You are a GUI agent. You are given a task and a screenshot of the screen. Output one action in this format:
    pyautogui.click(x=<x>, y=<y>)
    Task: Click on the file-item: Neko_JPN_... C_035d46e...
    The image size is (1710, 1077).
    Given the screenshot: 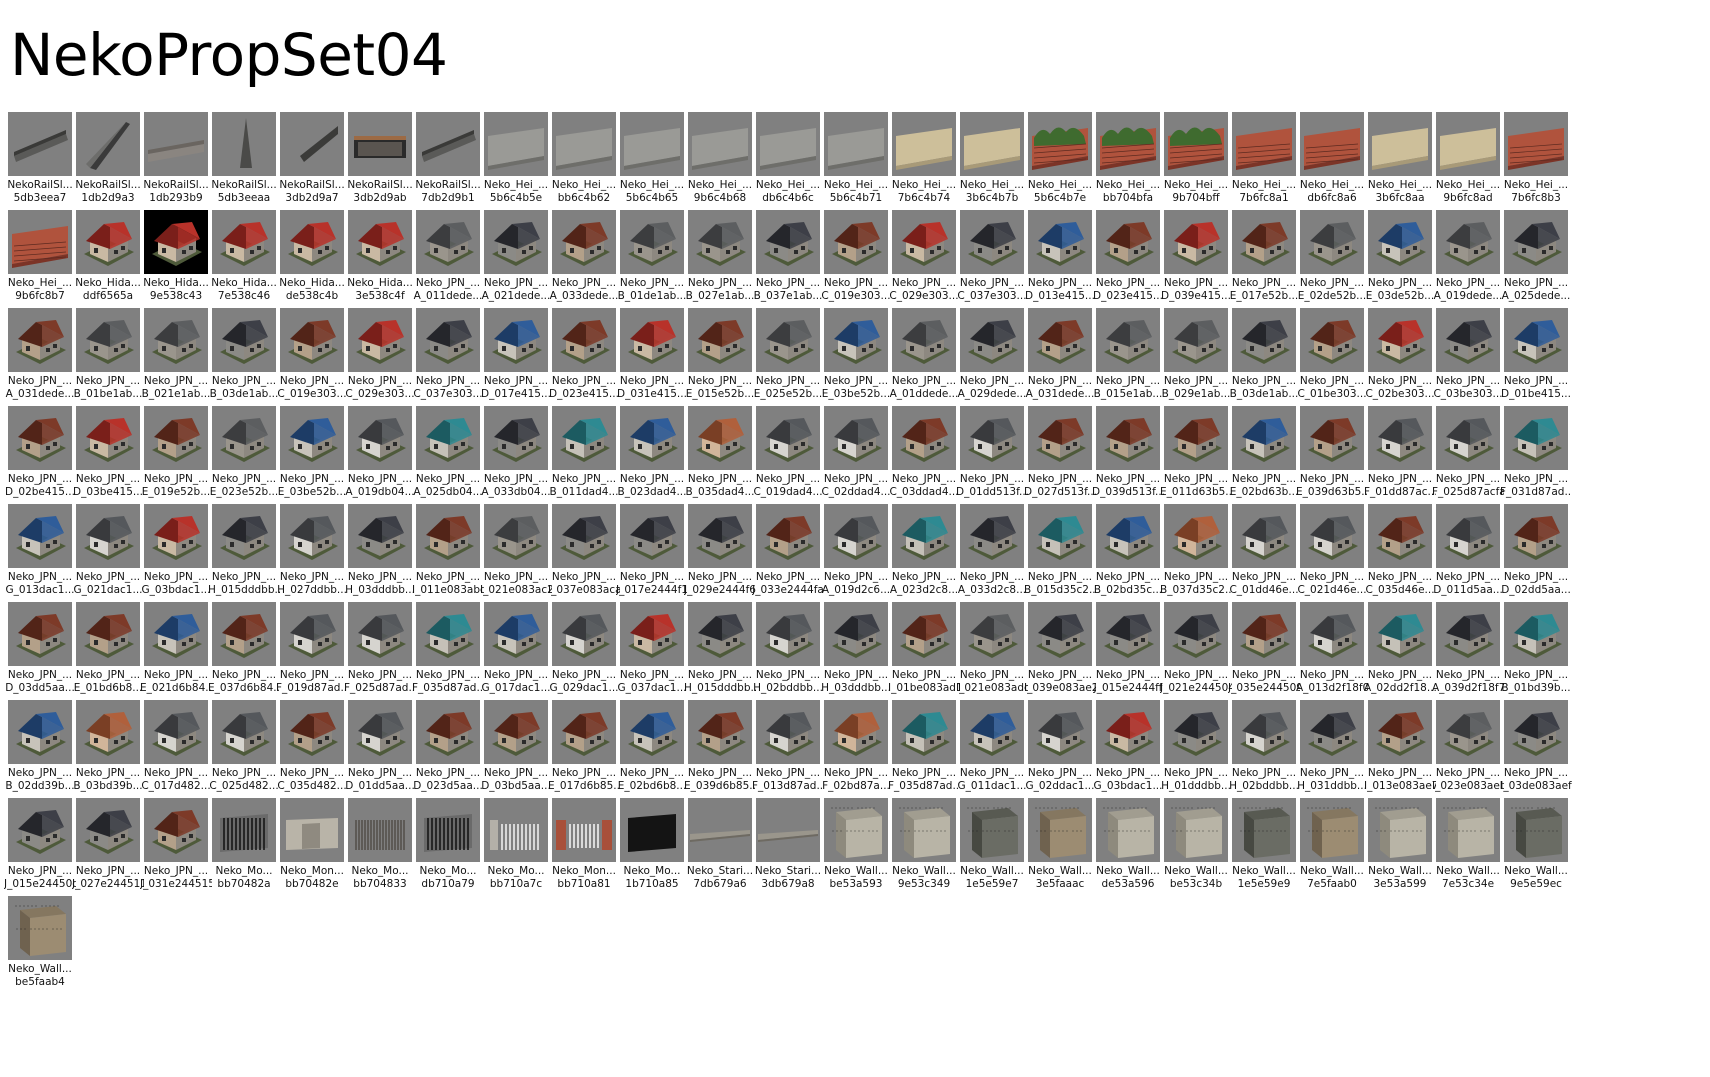 What is the action you would take?
    pyautogui.click(x=1400, y=555)
    